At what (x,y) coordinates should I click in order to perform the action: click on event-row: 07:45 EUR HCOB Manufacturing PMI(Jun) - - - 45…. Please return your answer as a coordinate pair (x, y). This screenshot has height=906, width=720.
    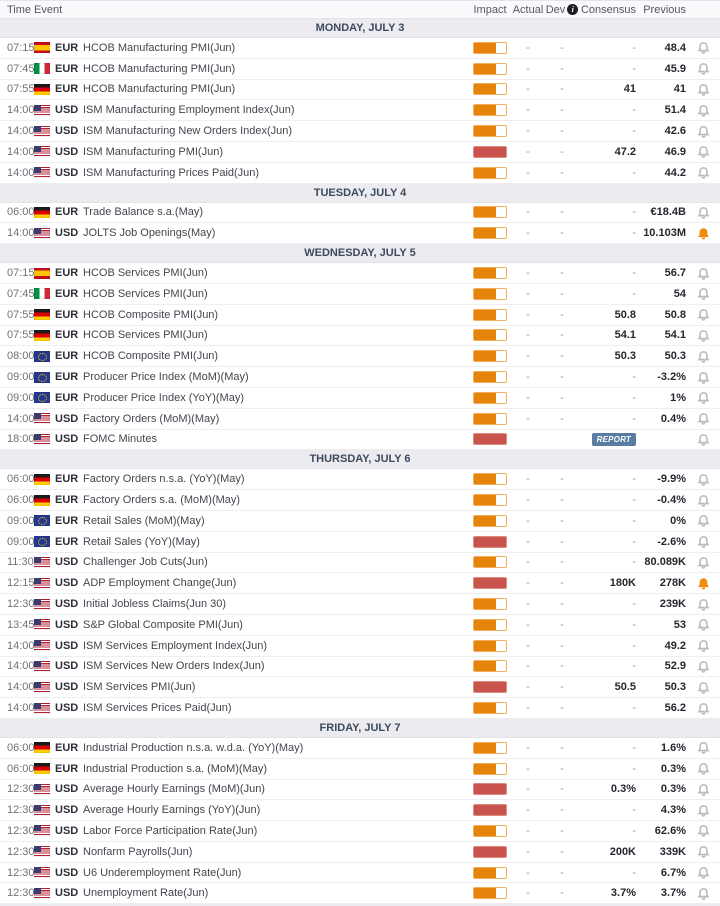
    Looking at the image, I should click on (360, 69).